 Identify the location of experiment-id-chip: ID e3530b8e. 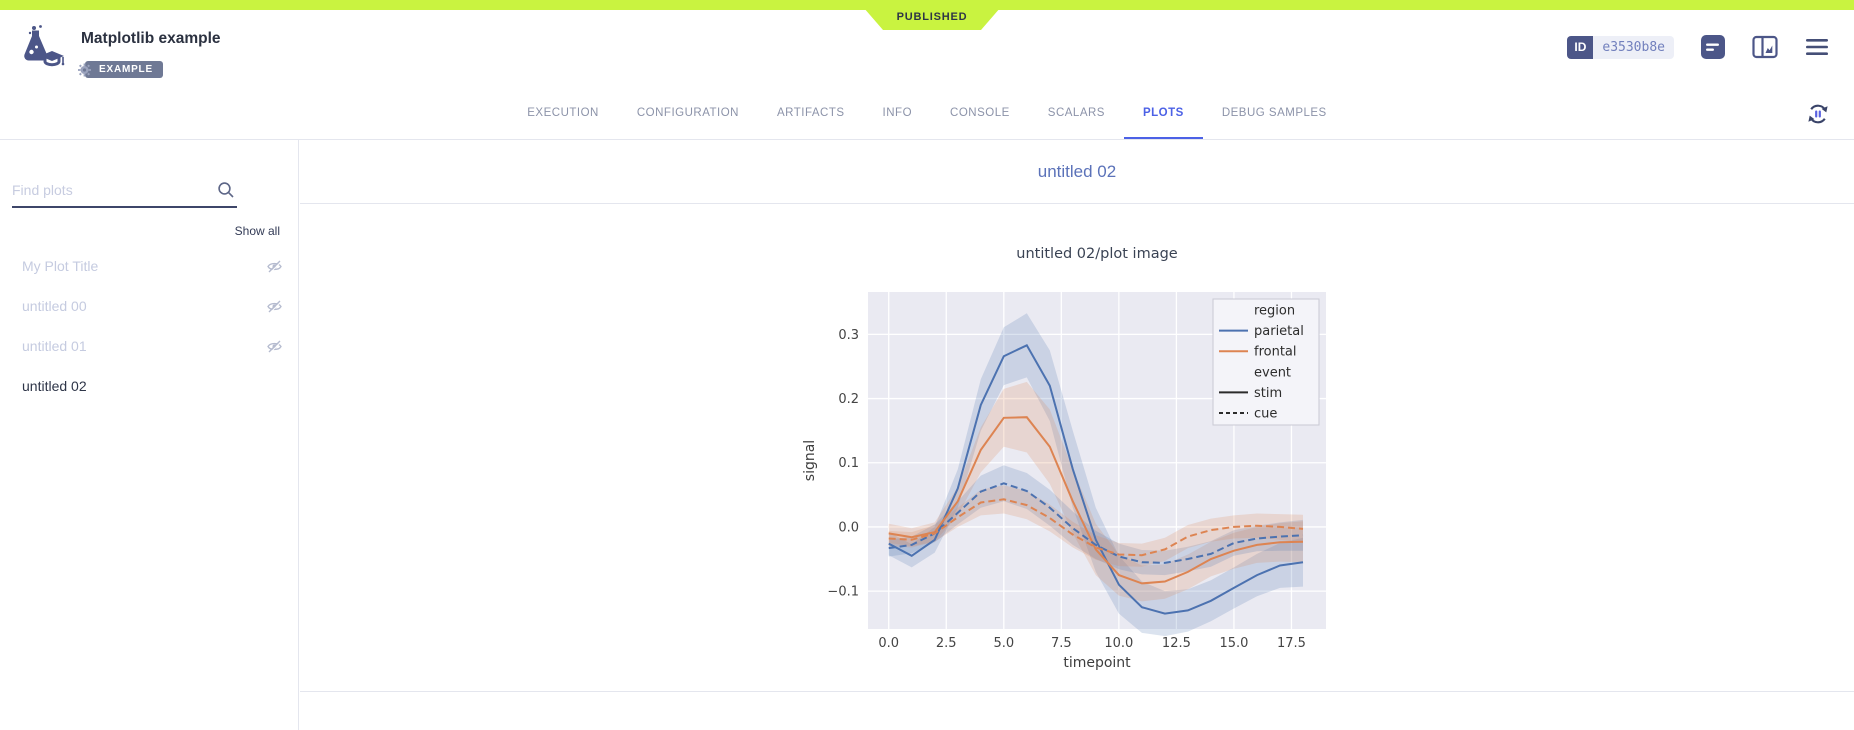
(1620, 47).